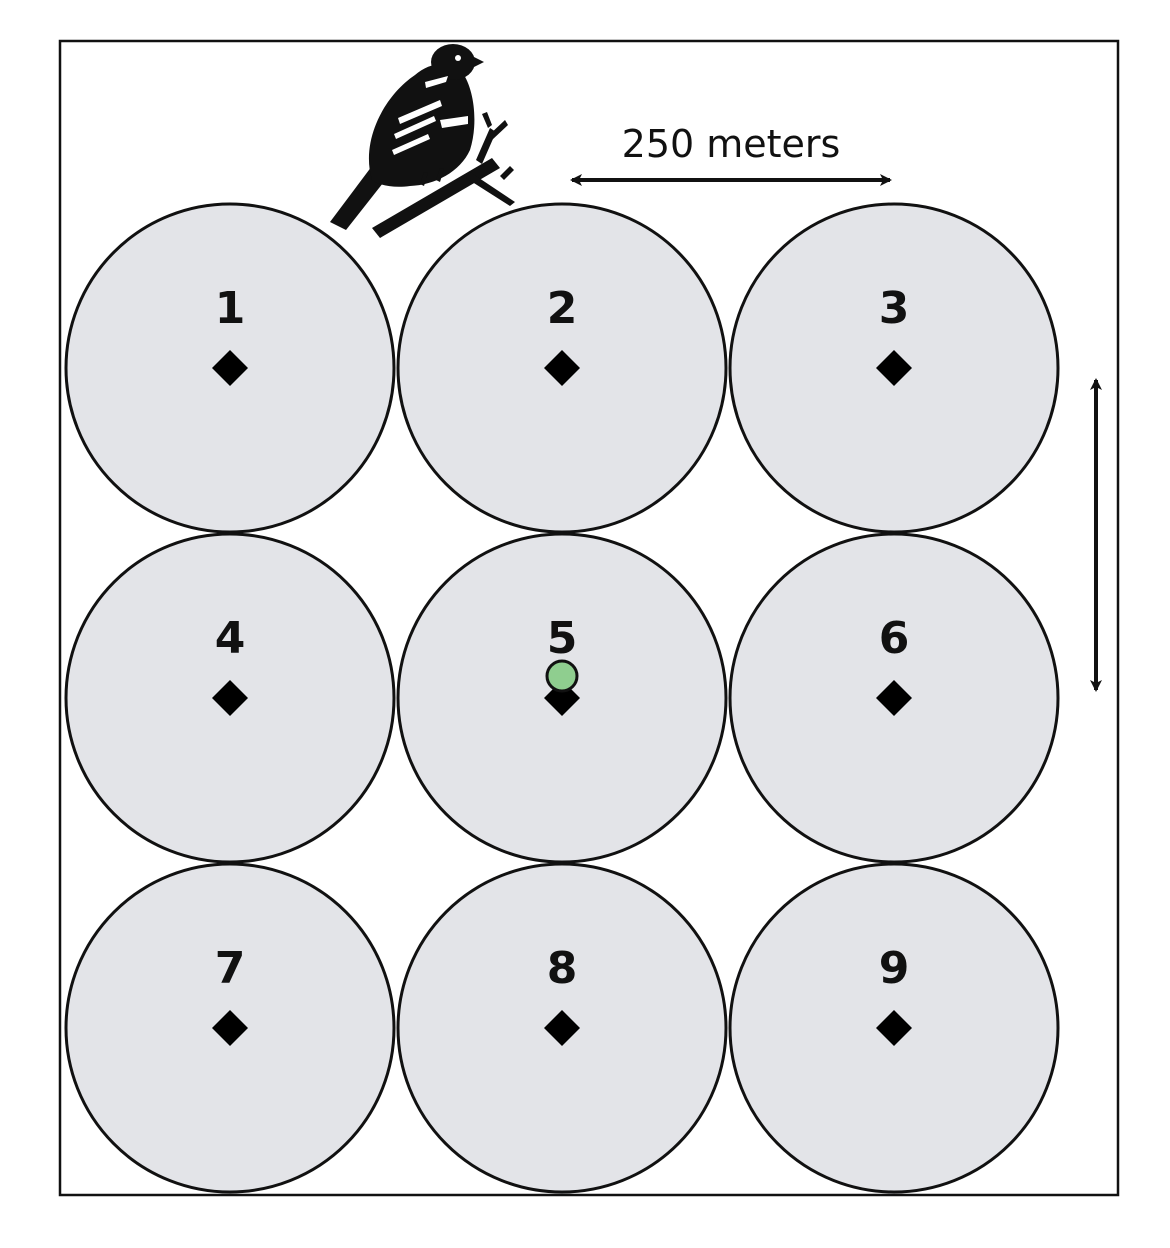  What do you see at coordinates (894, 308) in the screenshot?
I see `plot-label-3: 3` at bounding box center [894, 308].